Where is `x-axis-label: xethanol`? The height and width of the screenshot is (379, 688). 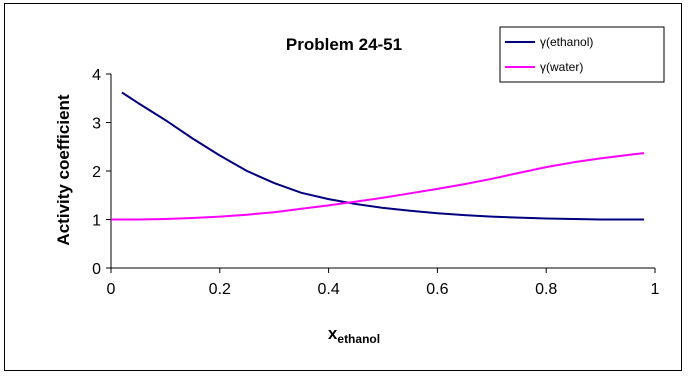 x-axis-label: xethanol is located at coordinates (354, 335).